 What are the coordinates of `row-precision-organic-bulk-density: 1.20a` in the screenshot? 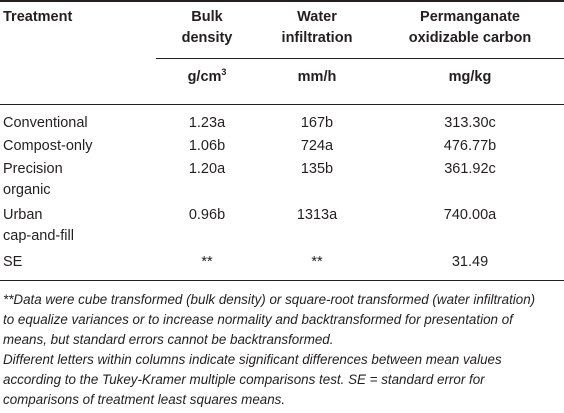 It's located at (207, 169).